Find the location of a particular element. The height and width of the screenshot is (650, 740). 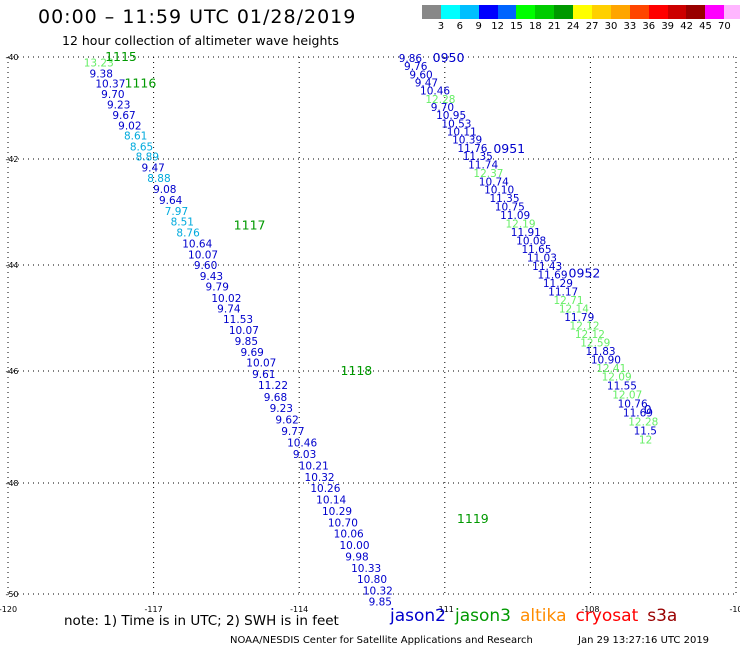

swh-value-label: 9.23 is located at coordinates (118, 105).